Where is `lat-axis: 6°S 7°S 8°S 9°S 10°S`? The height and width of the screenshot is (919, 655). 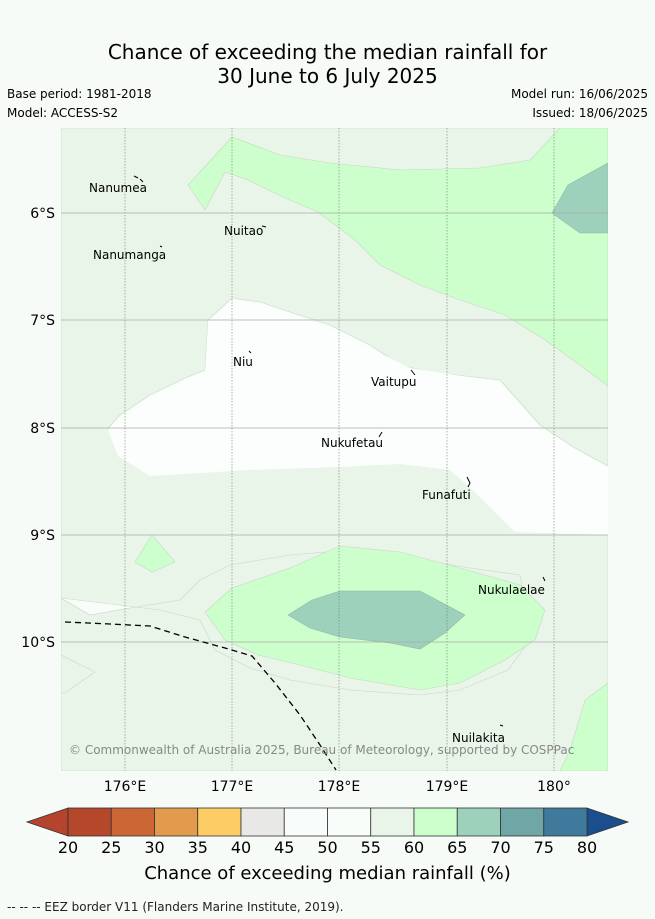 lat-axis: 6°S 7°S 8°S 9°S 10°S is located at coordinates (38, 428).